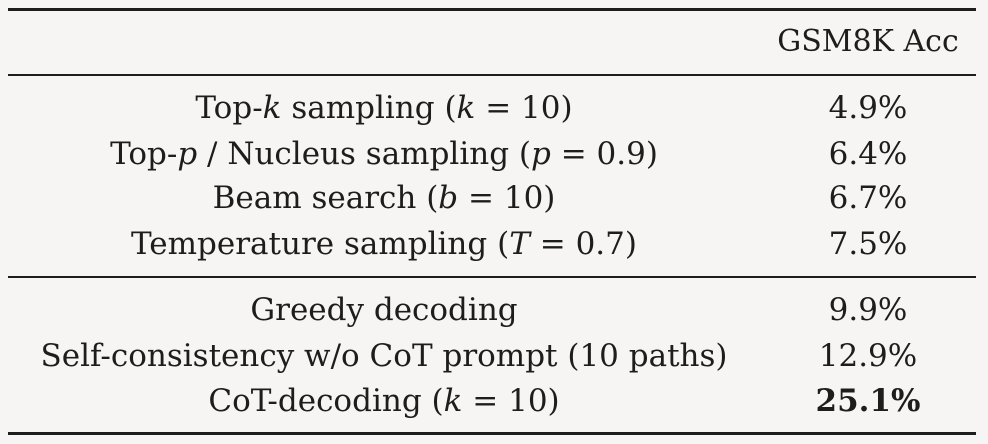 This screenshot has height=444, width=988. Describe the element at coordinates (868, 41) in the screenshot. I see `header-metric: GSM8K Acc` at that location.